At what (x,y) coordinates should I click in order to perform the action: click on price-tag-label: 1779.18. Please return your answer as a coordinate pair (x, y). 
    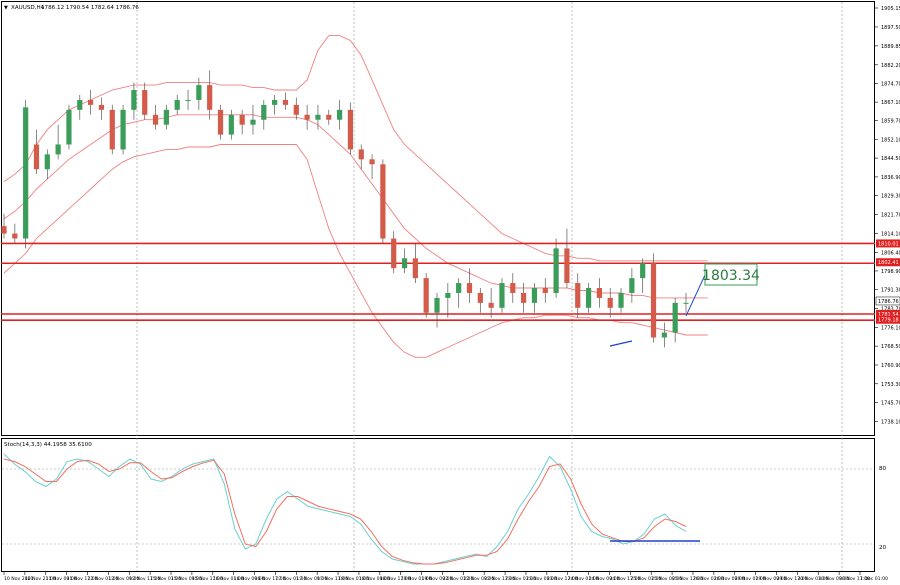
    Looking at the image, I should click on (888, 321).